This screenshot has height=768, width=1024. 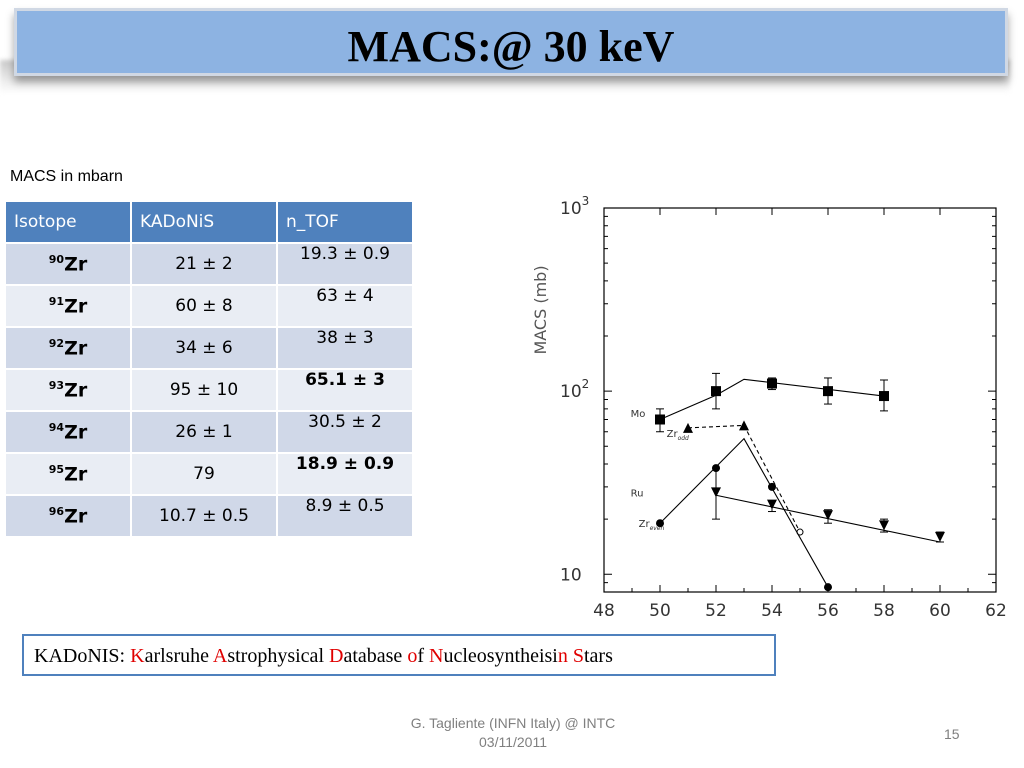 What do you see at coordinates (56, 427) in the screenshot?
I see `mass-number: 94` at bounding box center [56, 427].